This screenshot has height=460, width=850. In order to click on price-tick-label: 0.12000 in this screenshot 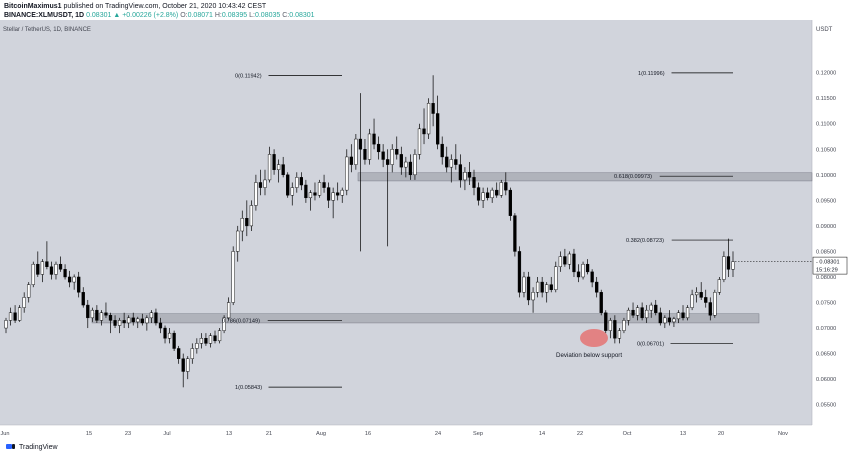, I will do `click(826, 74)`.